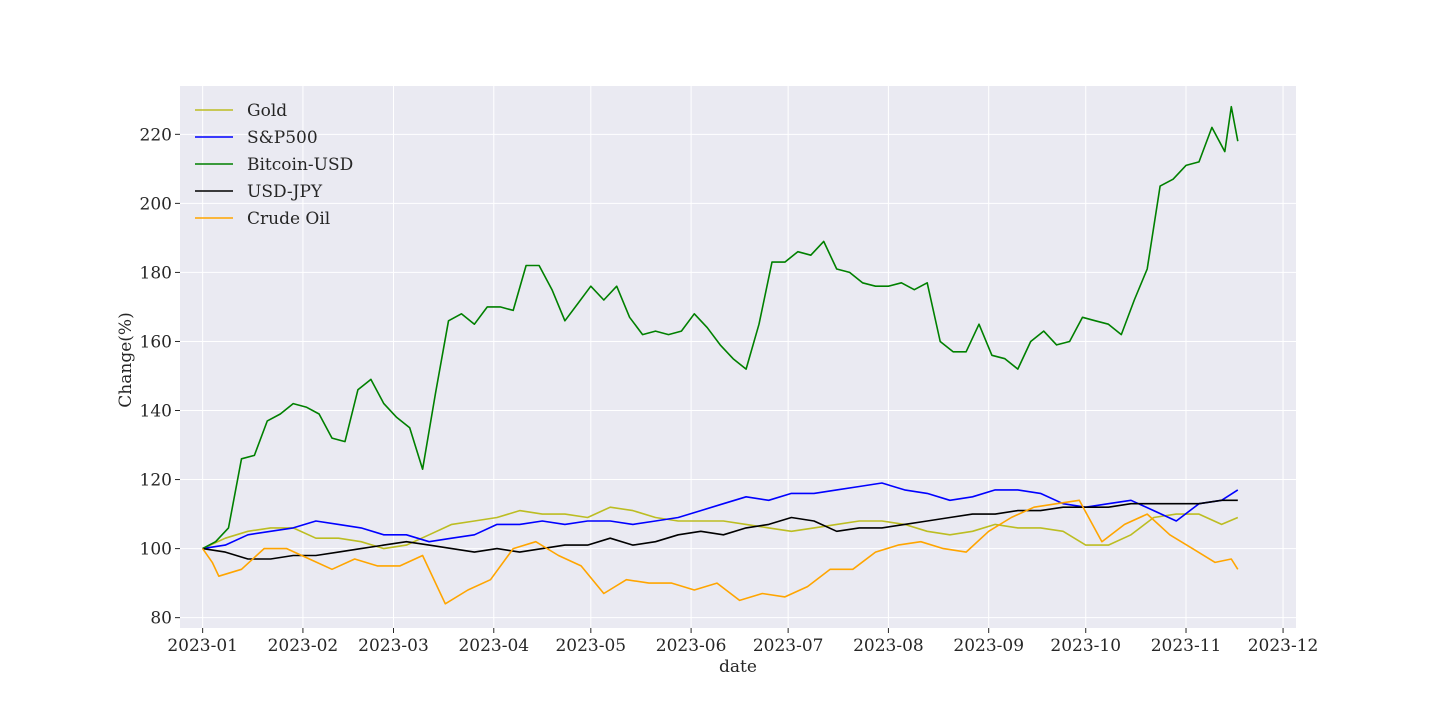  What do you see at coordinates (888, 646) in the screenshot?
I see `x-tick-label: 2023-08` at bounding box center [888, 646].